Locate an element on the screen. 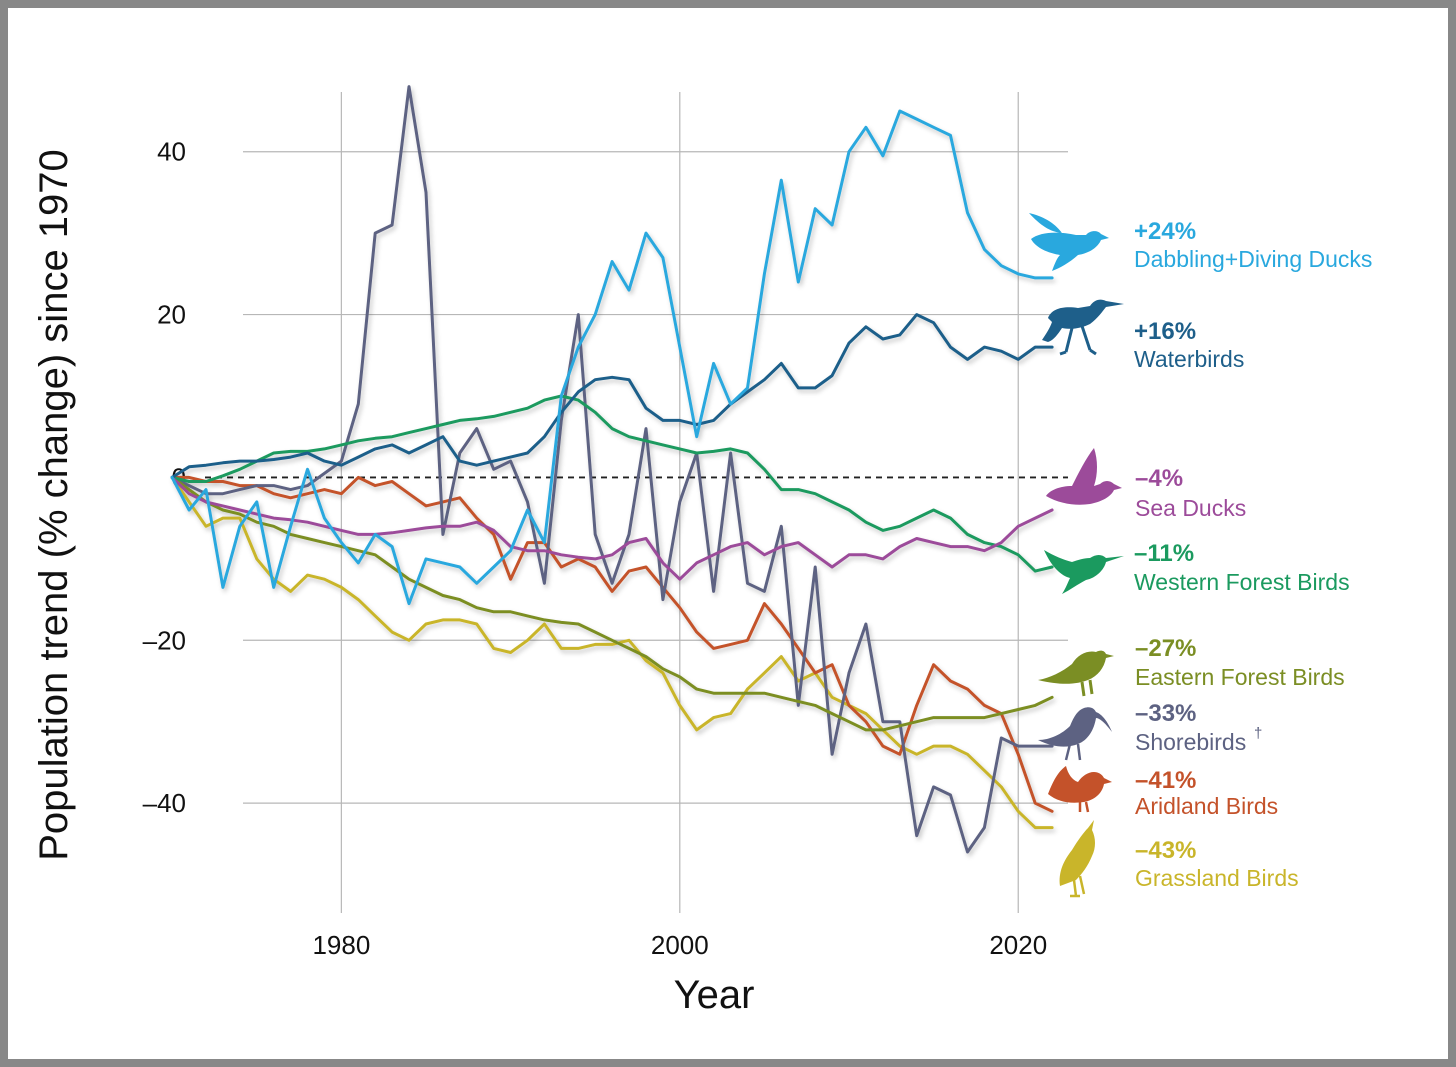 The height and width of the screenshot is (1067, 1456). series-line-sea-ducks is located at coordinates (612, 528).